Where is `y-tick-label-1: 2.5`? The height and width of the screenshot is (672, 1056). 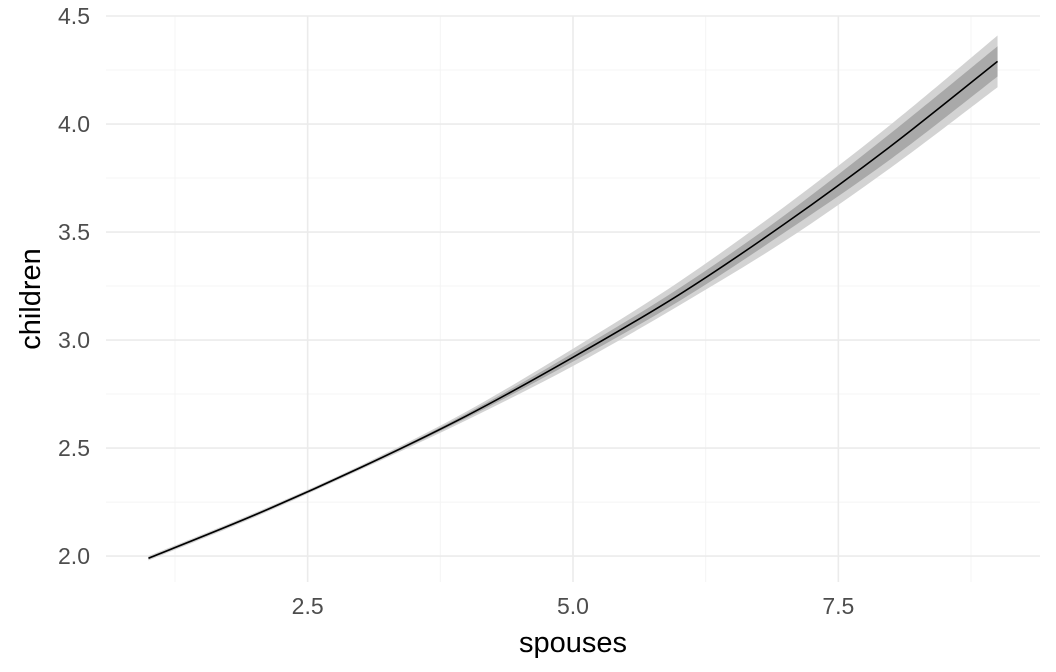 y-tick-label-1: 2.5 is located at coordinates (74, 448).